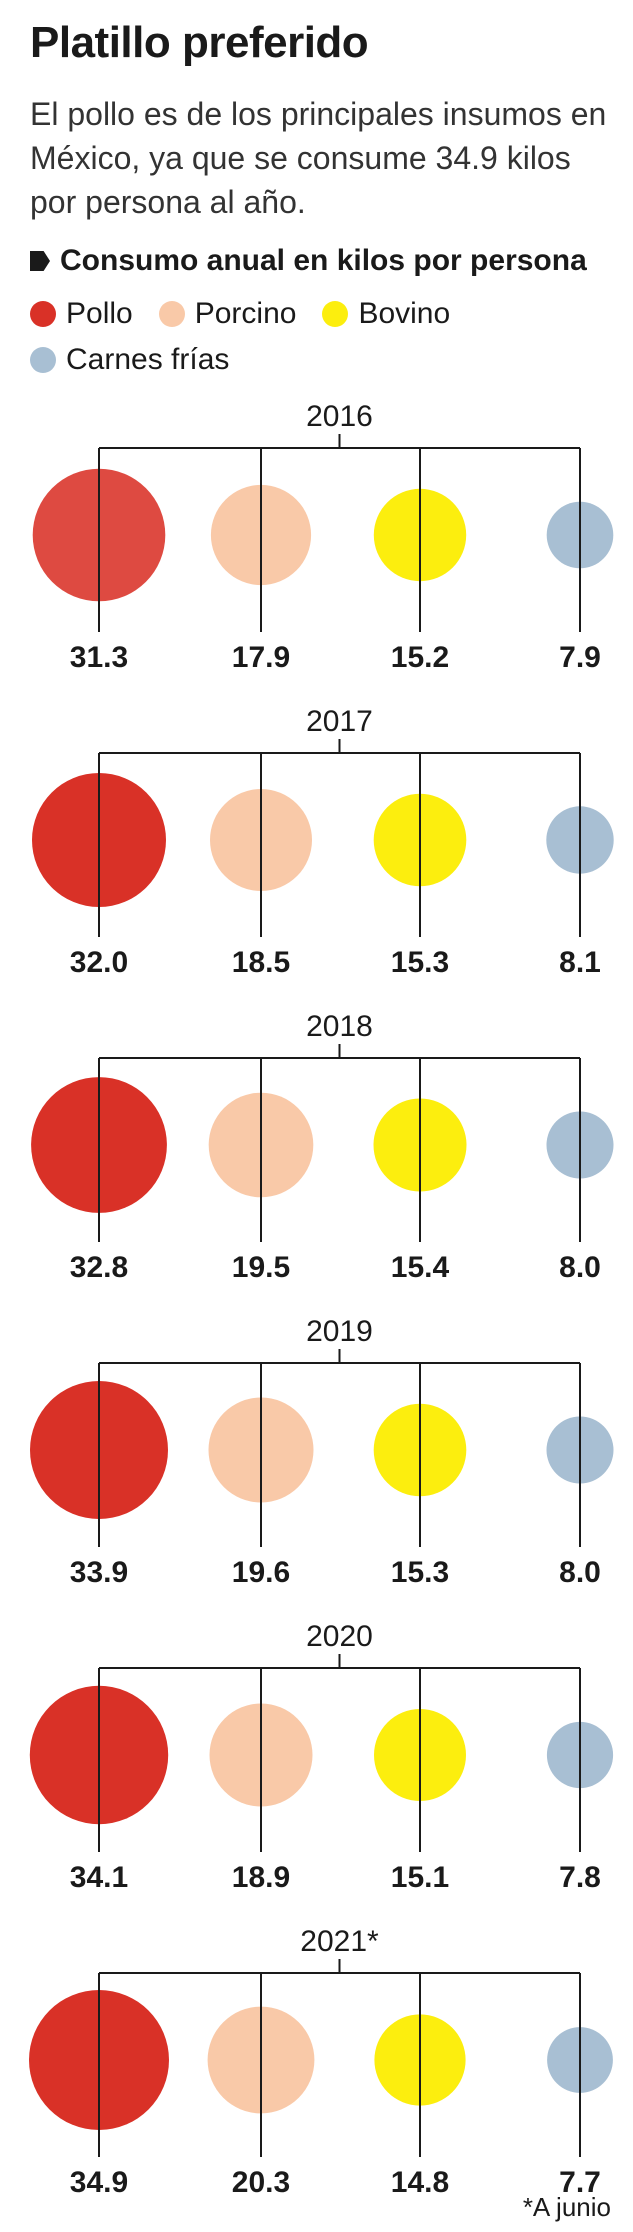  Describe the element at coordinates (420, 1877) in the screenshot. I see `value-label-bovino: 15.1` at that location.